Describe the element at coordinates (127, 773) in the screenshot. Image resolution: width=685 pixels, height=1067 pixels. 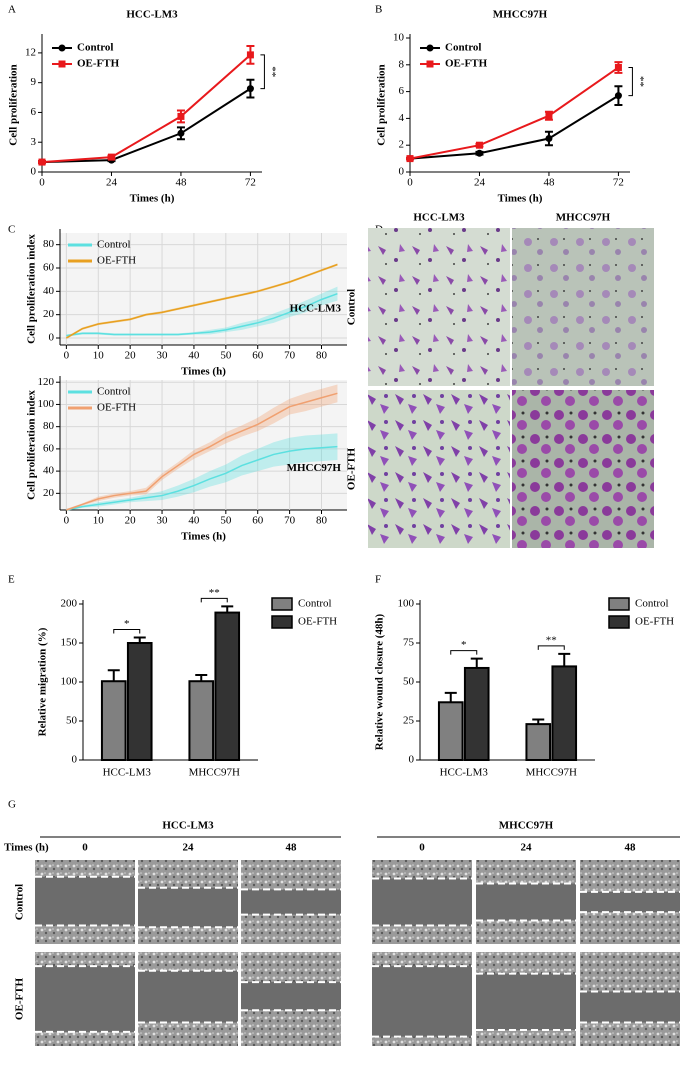
I see `x-tick-label: HCC-LM3` at that location.